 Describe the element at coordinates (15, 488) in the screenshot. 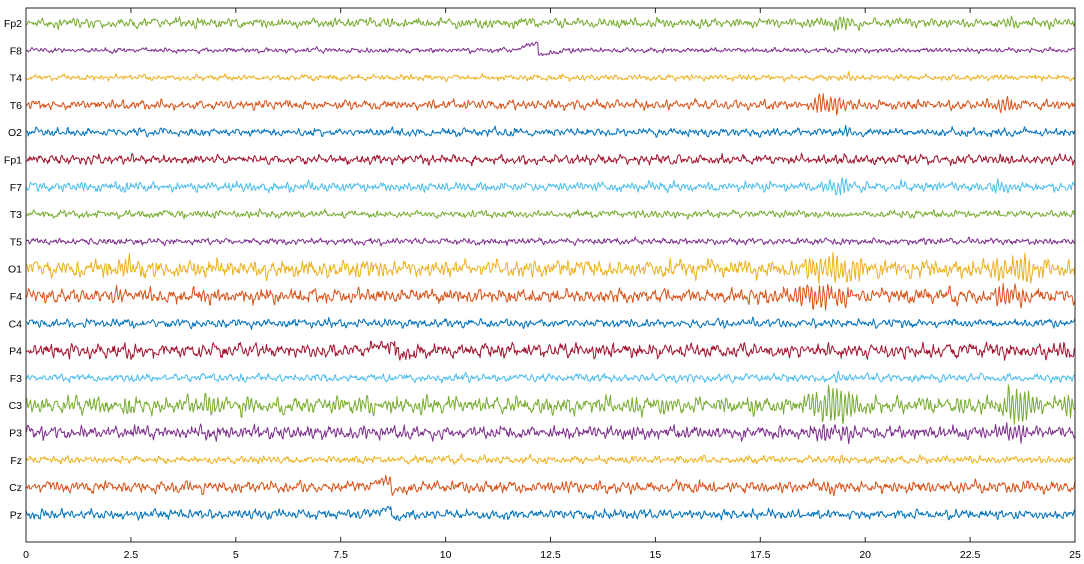

I see `channel-label-cz: Cz` at that location.